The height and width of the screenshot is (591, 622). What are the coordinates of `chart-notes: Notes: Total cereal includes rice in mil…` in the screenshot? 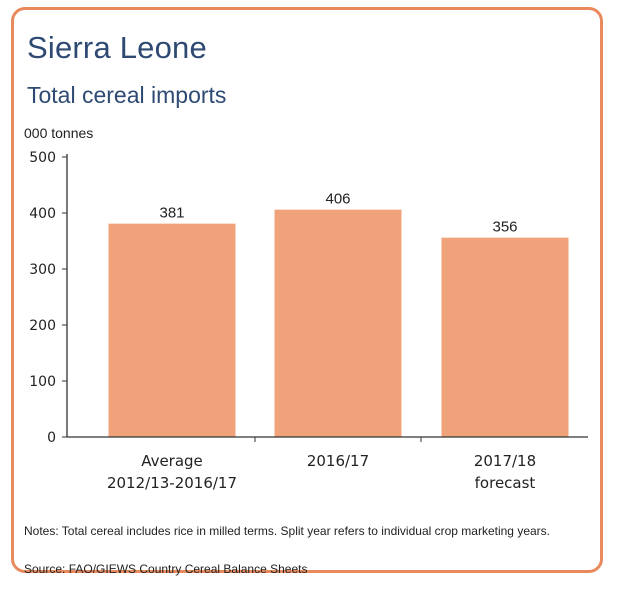 It's located at (287, 531).